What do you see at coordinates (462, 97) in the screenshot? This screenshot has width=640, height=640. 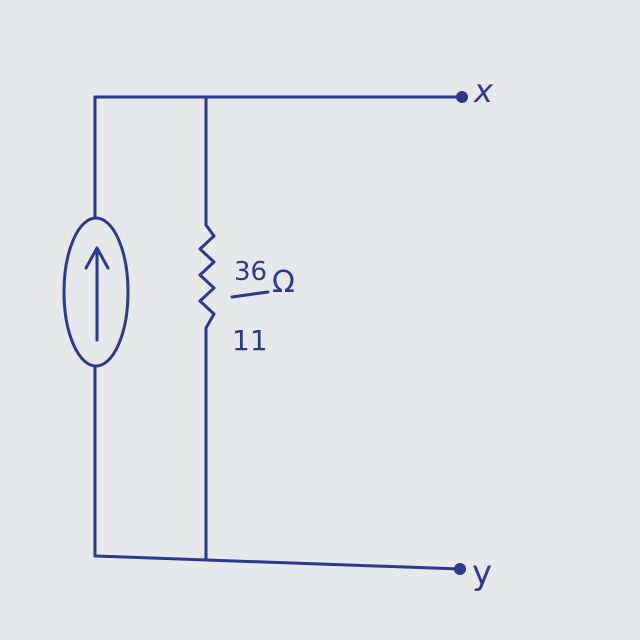 I see `terminal-x-dot` at bounding box center [462, 97].